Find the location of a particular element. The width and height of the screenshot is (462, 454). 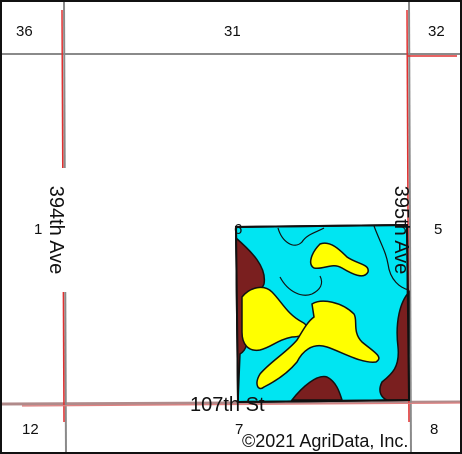

road-label-394th-ave: 394th Ave is located at coordinates (56, 230).